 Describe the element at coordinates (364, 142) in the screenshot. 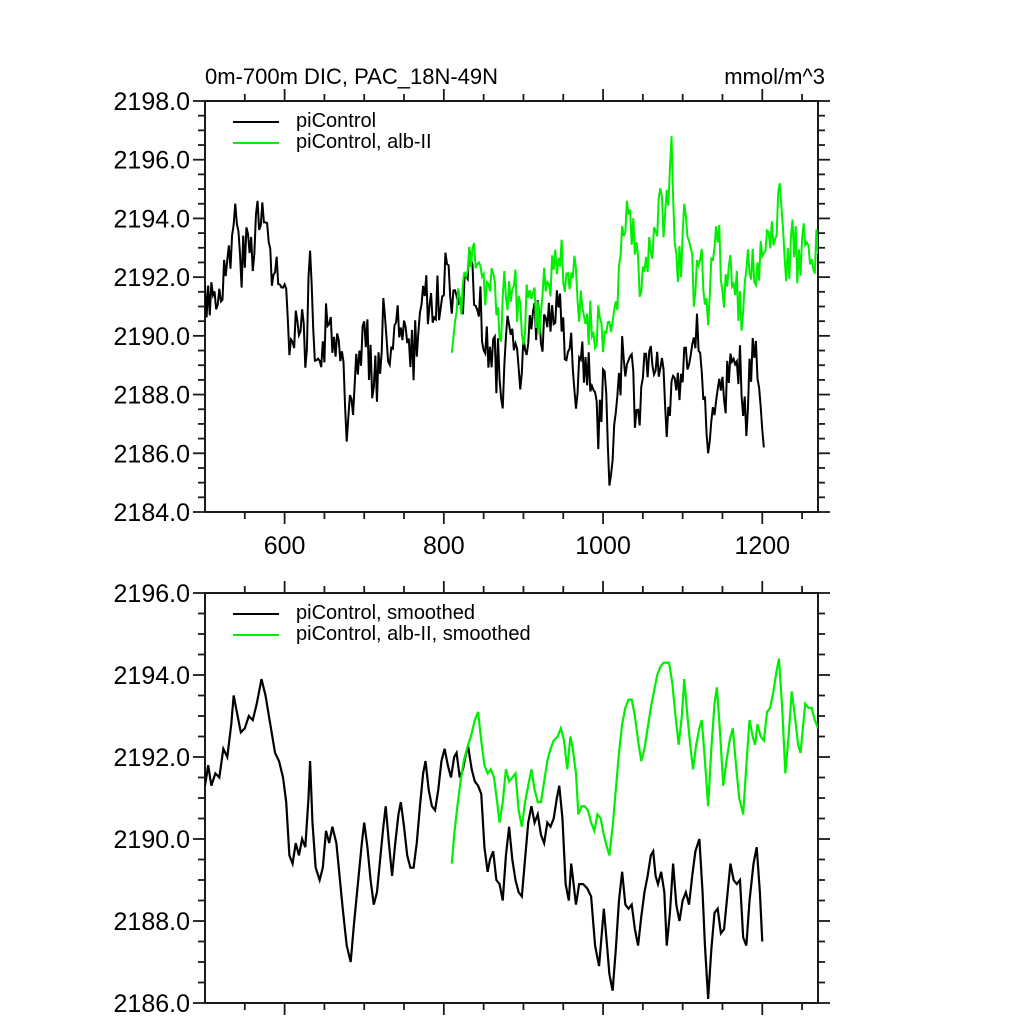

I see `legend-label: piControl, alb-II` at that location.